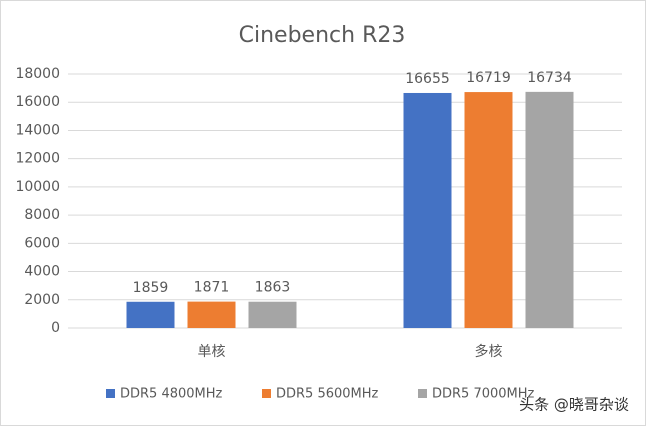 The image size is (646, 430). What do you see at coordinates (37, 74) in the screenshot?
I see `y-tick-label: 18000` at bounding box center [37, 74].